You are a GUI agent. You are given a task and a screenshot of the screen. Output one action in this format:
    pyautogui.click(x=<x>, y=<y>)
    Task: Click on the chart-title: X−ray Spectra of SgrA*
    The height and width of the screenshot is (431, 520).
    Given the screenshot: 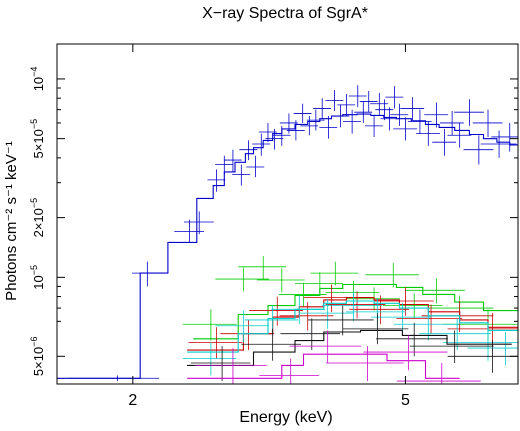 What is the action you would take?
    pyautogui.click(x=285, y=13)
    